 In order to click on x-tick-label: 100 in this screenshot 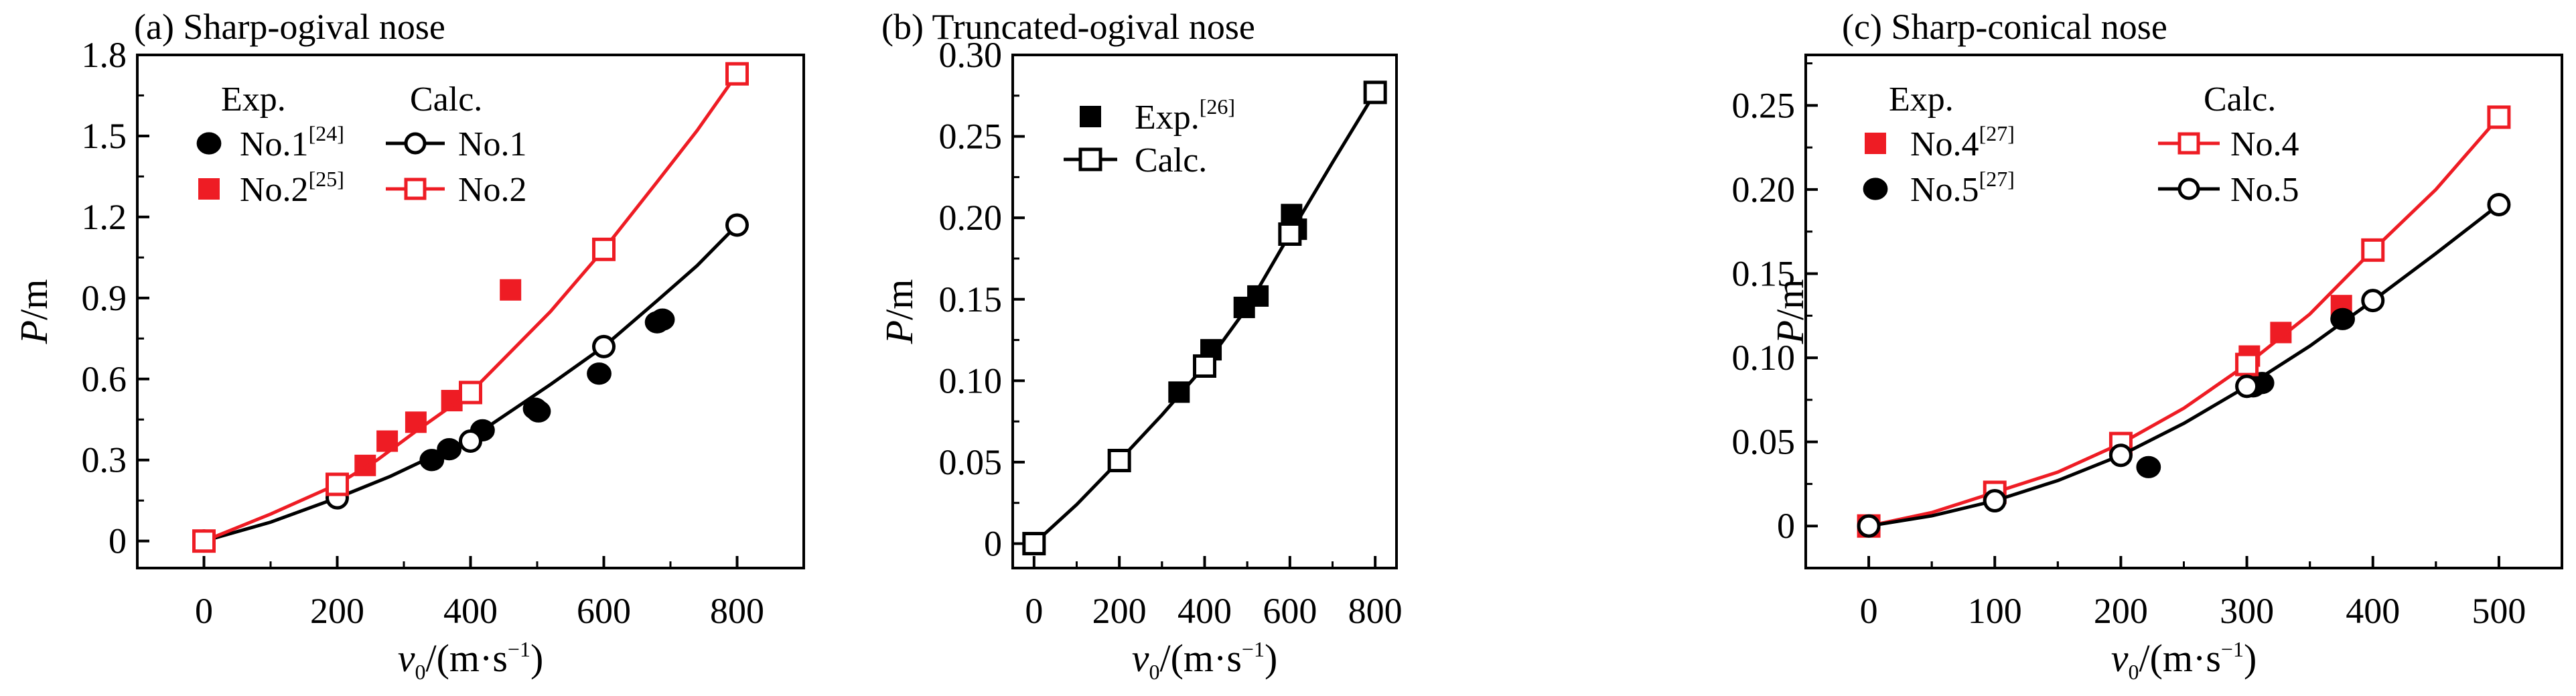, I will do `click(1995, 611)`.